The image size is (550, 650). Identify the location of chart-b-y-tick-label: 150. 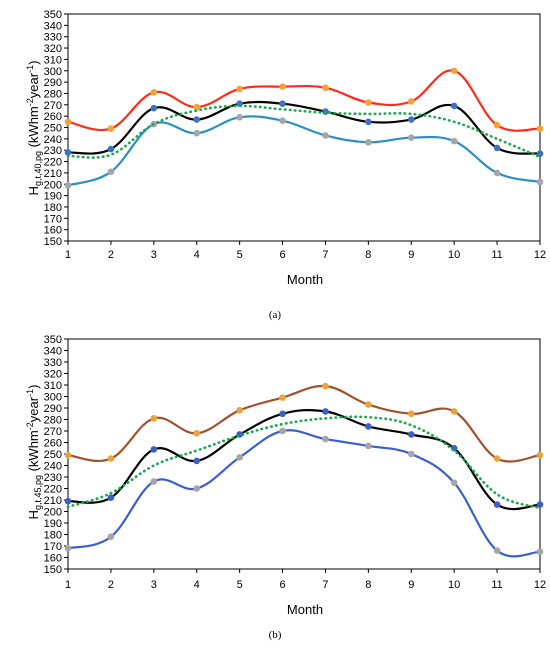
(53, 570).